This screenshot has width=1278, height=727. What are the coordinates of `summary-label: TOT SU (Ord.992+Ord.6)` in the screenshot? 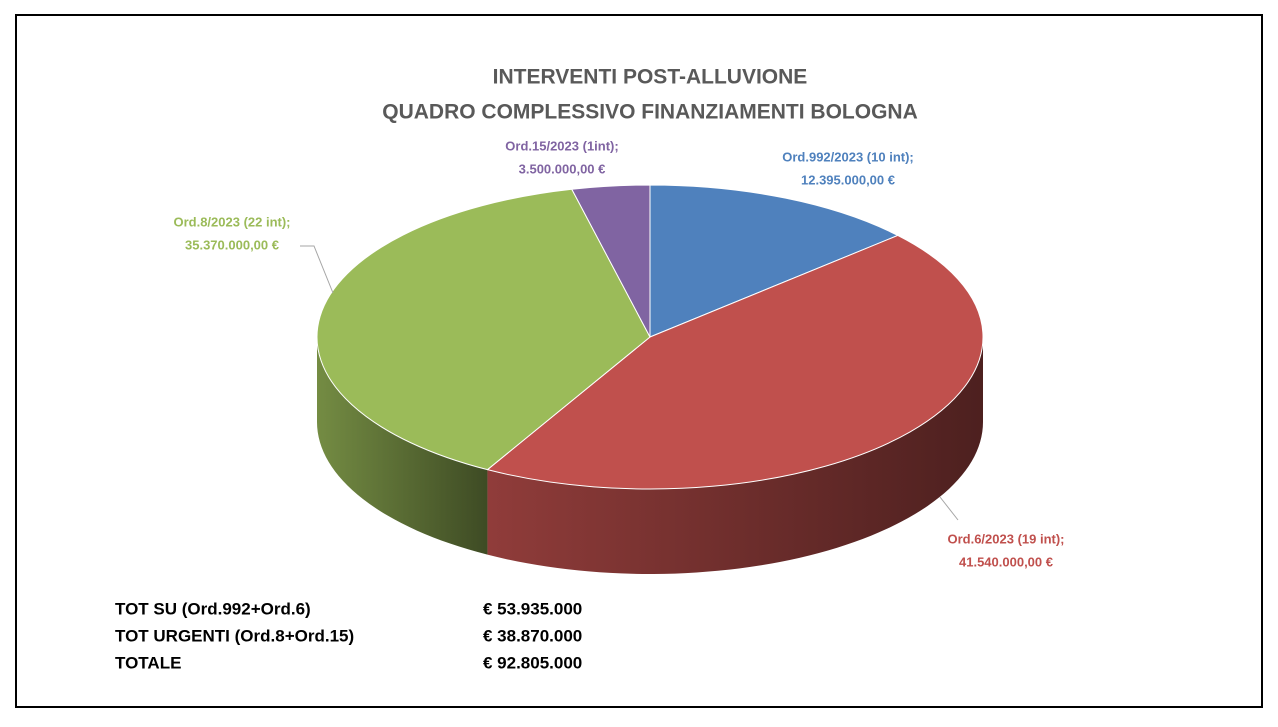 It's located at (213, 608).